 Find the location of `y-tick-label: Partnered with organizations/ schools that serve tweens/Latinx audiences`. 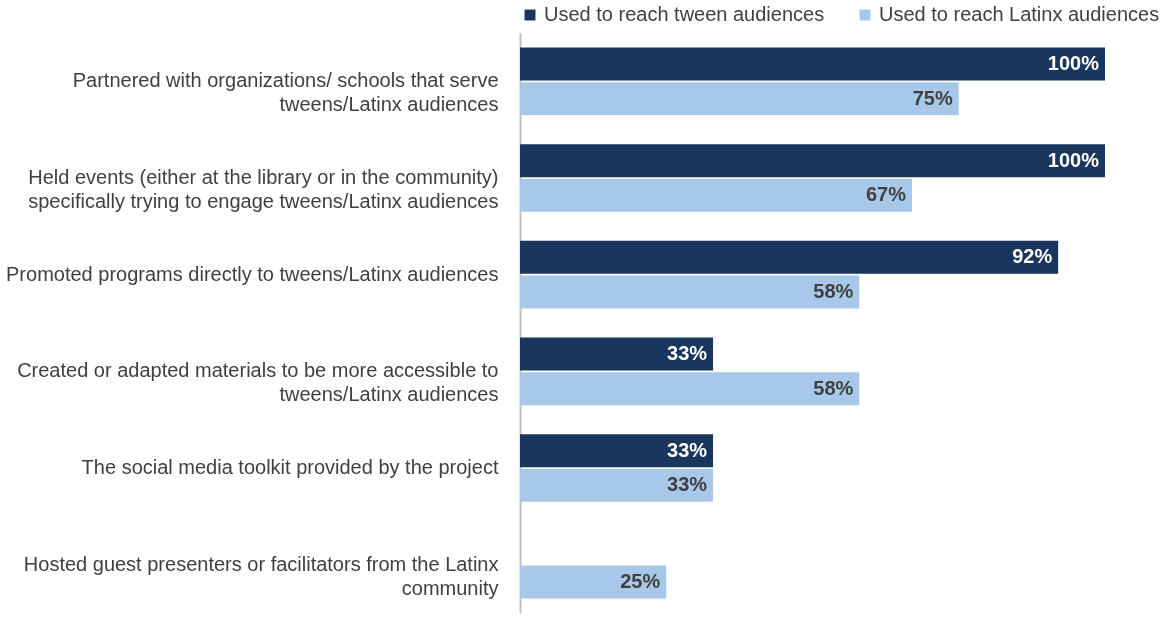

y-tick-label: Partnered with organizations/ schools that serve tweens/Latinx audiences is located at coordinates (285, 92).